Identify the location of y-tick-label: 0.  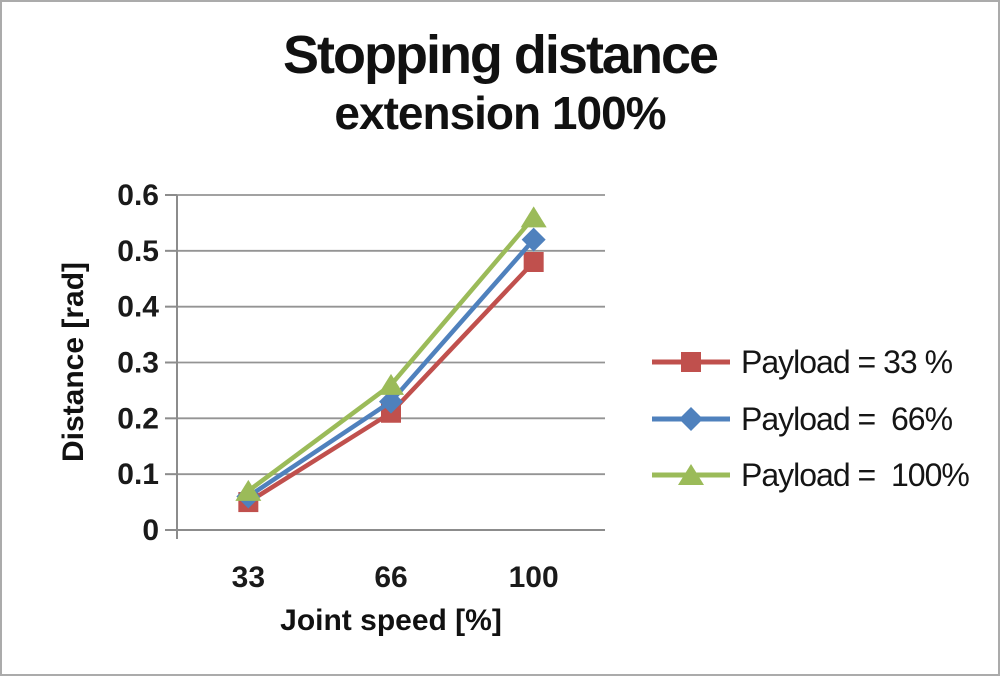
(150, 530).